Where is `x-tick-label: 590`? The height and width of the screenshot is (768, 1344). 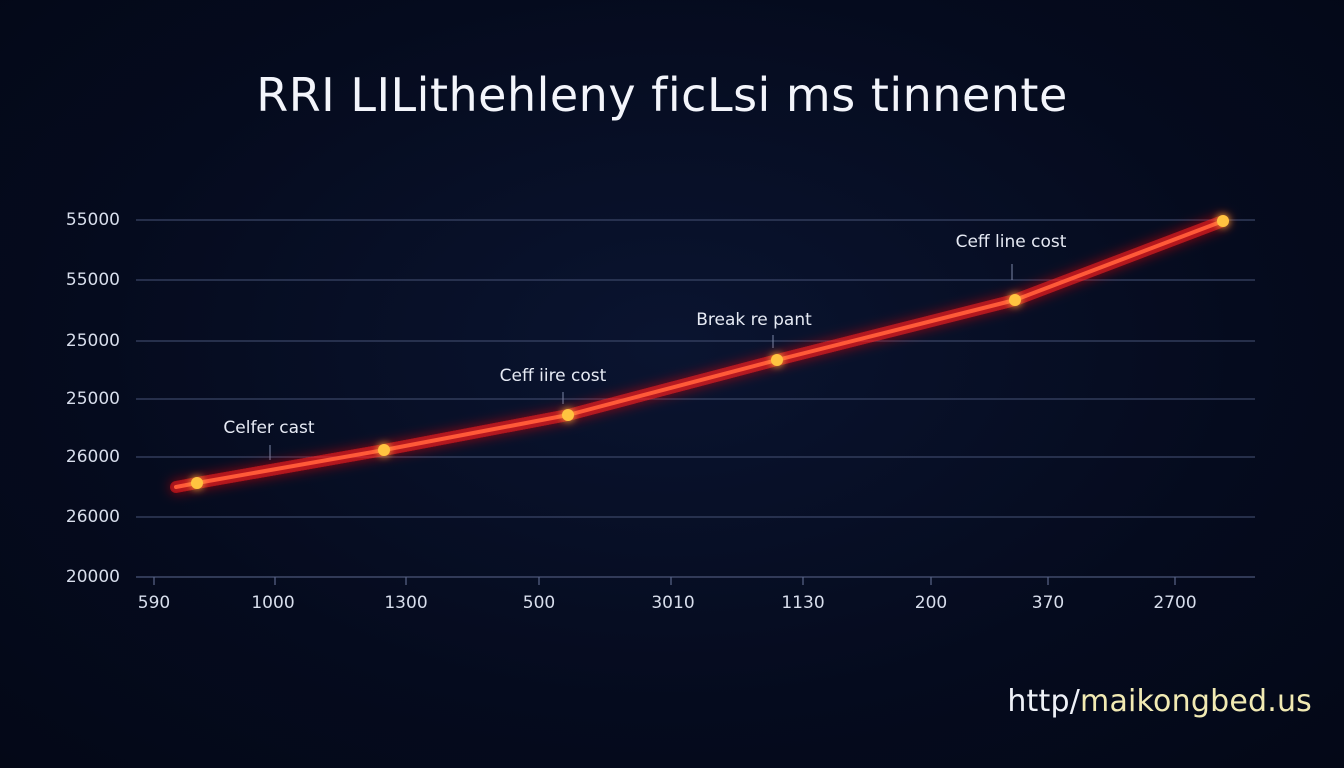 x-tick-label: 590 is located at coordinates (154, 603).